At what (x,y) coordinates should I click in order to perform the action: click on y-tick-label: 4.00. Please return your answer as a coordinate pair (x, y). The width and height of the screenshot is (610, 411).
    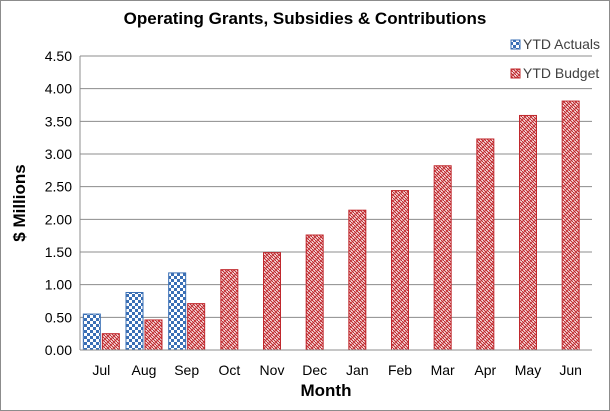
    Looking at the image, I should click on (58, 89).